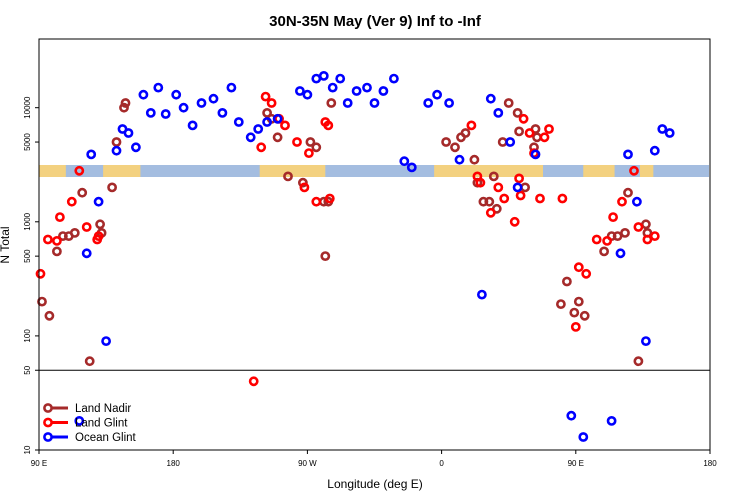  Describe the element at coordinates (31, 275) in the screenshot. I see `y-axis: 10 50 100 500 1000 5000 10000` at that location.